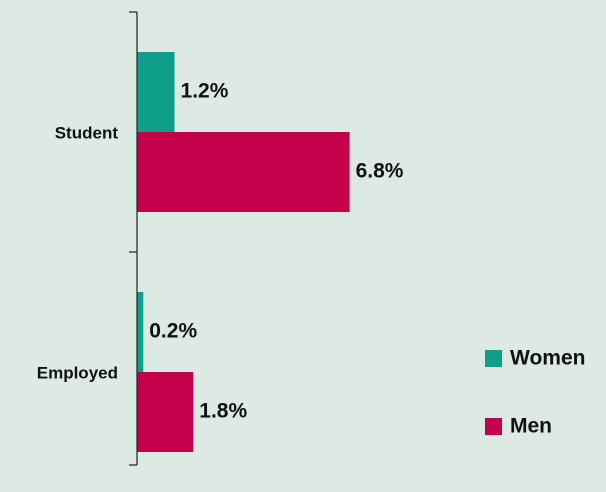  Describe the element at coordinates (531, 426) in the screenshot. I see `legend-label: Men` at that location.